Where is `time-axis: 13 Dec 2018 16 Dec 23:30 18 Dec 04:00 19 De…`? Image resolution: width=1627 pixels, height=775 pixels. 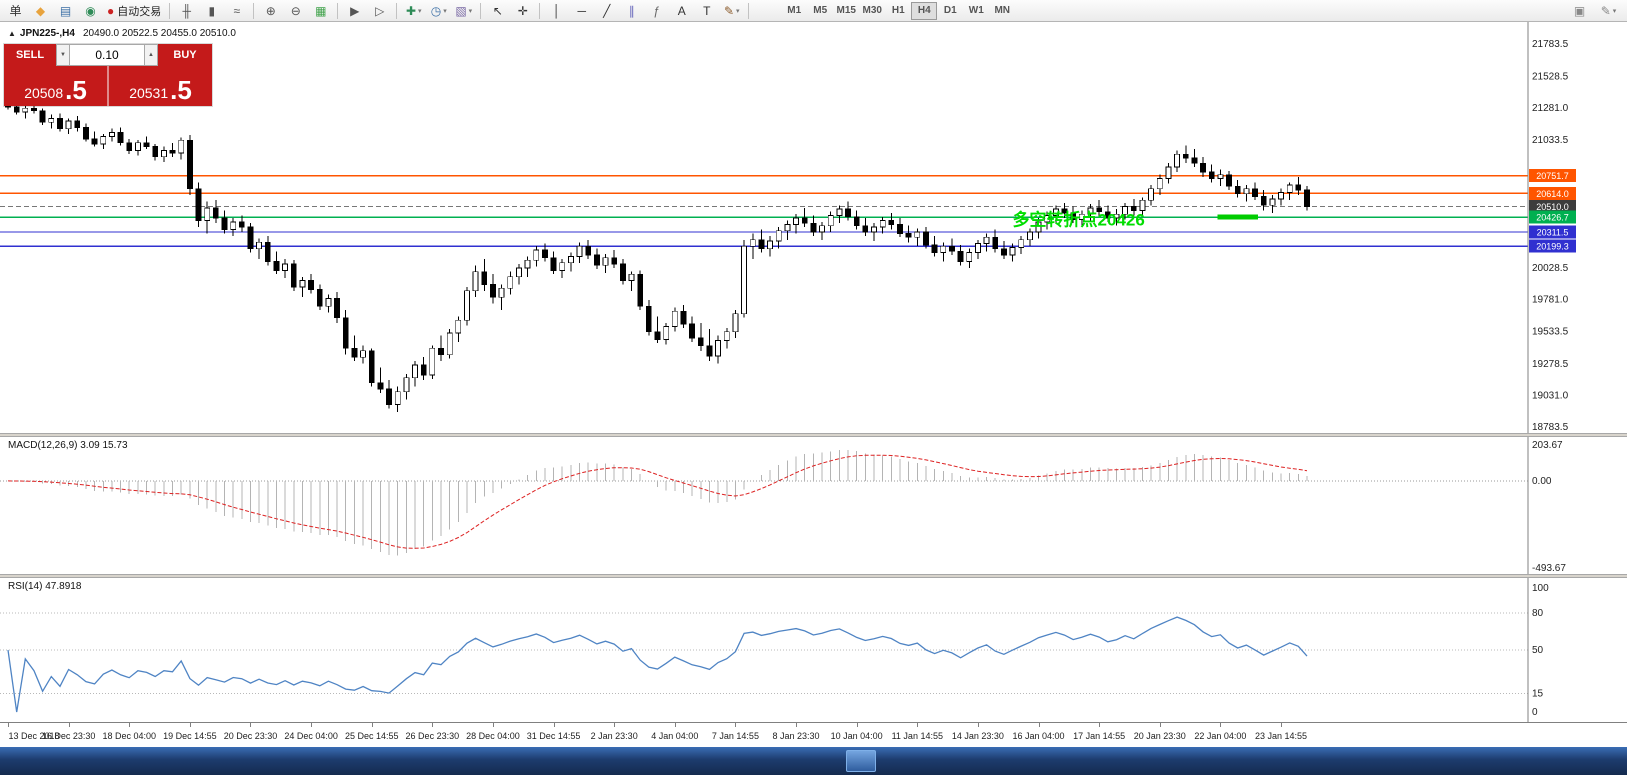
time-axis: 13 Dec 2018 16 Dec 23:30 18 Dec 04:00 19 De… is located at coordinates (813, 734).